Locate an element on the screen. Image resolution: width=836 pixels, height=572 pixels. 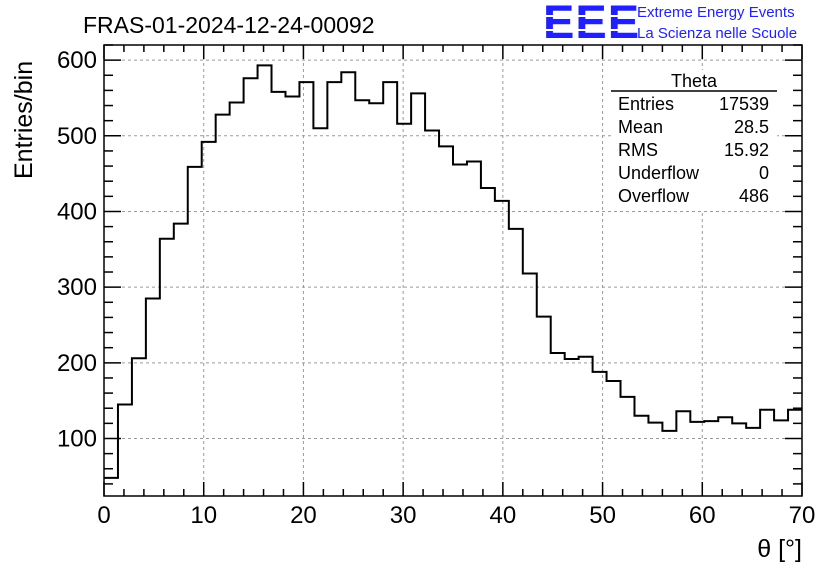
chart-title: FRAS-01-2024-12-24-00092 is located at coordinates (229, 25).